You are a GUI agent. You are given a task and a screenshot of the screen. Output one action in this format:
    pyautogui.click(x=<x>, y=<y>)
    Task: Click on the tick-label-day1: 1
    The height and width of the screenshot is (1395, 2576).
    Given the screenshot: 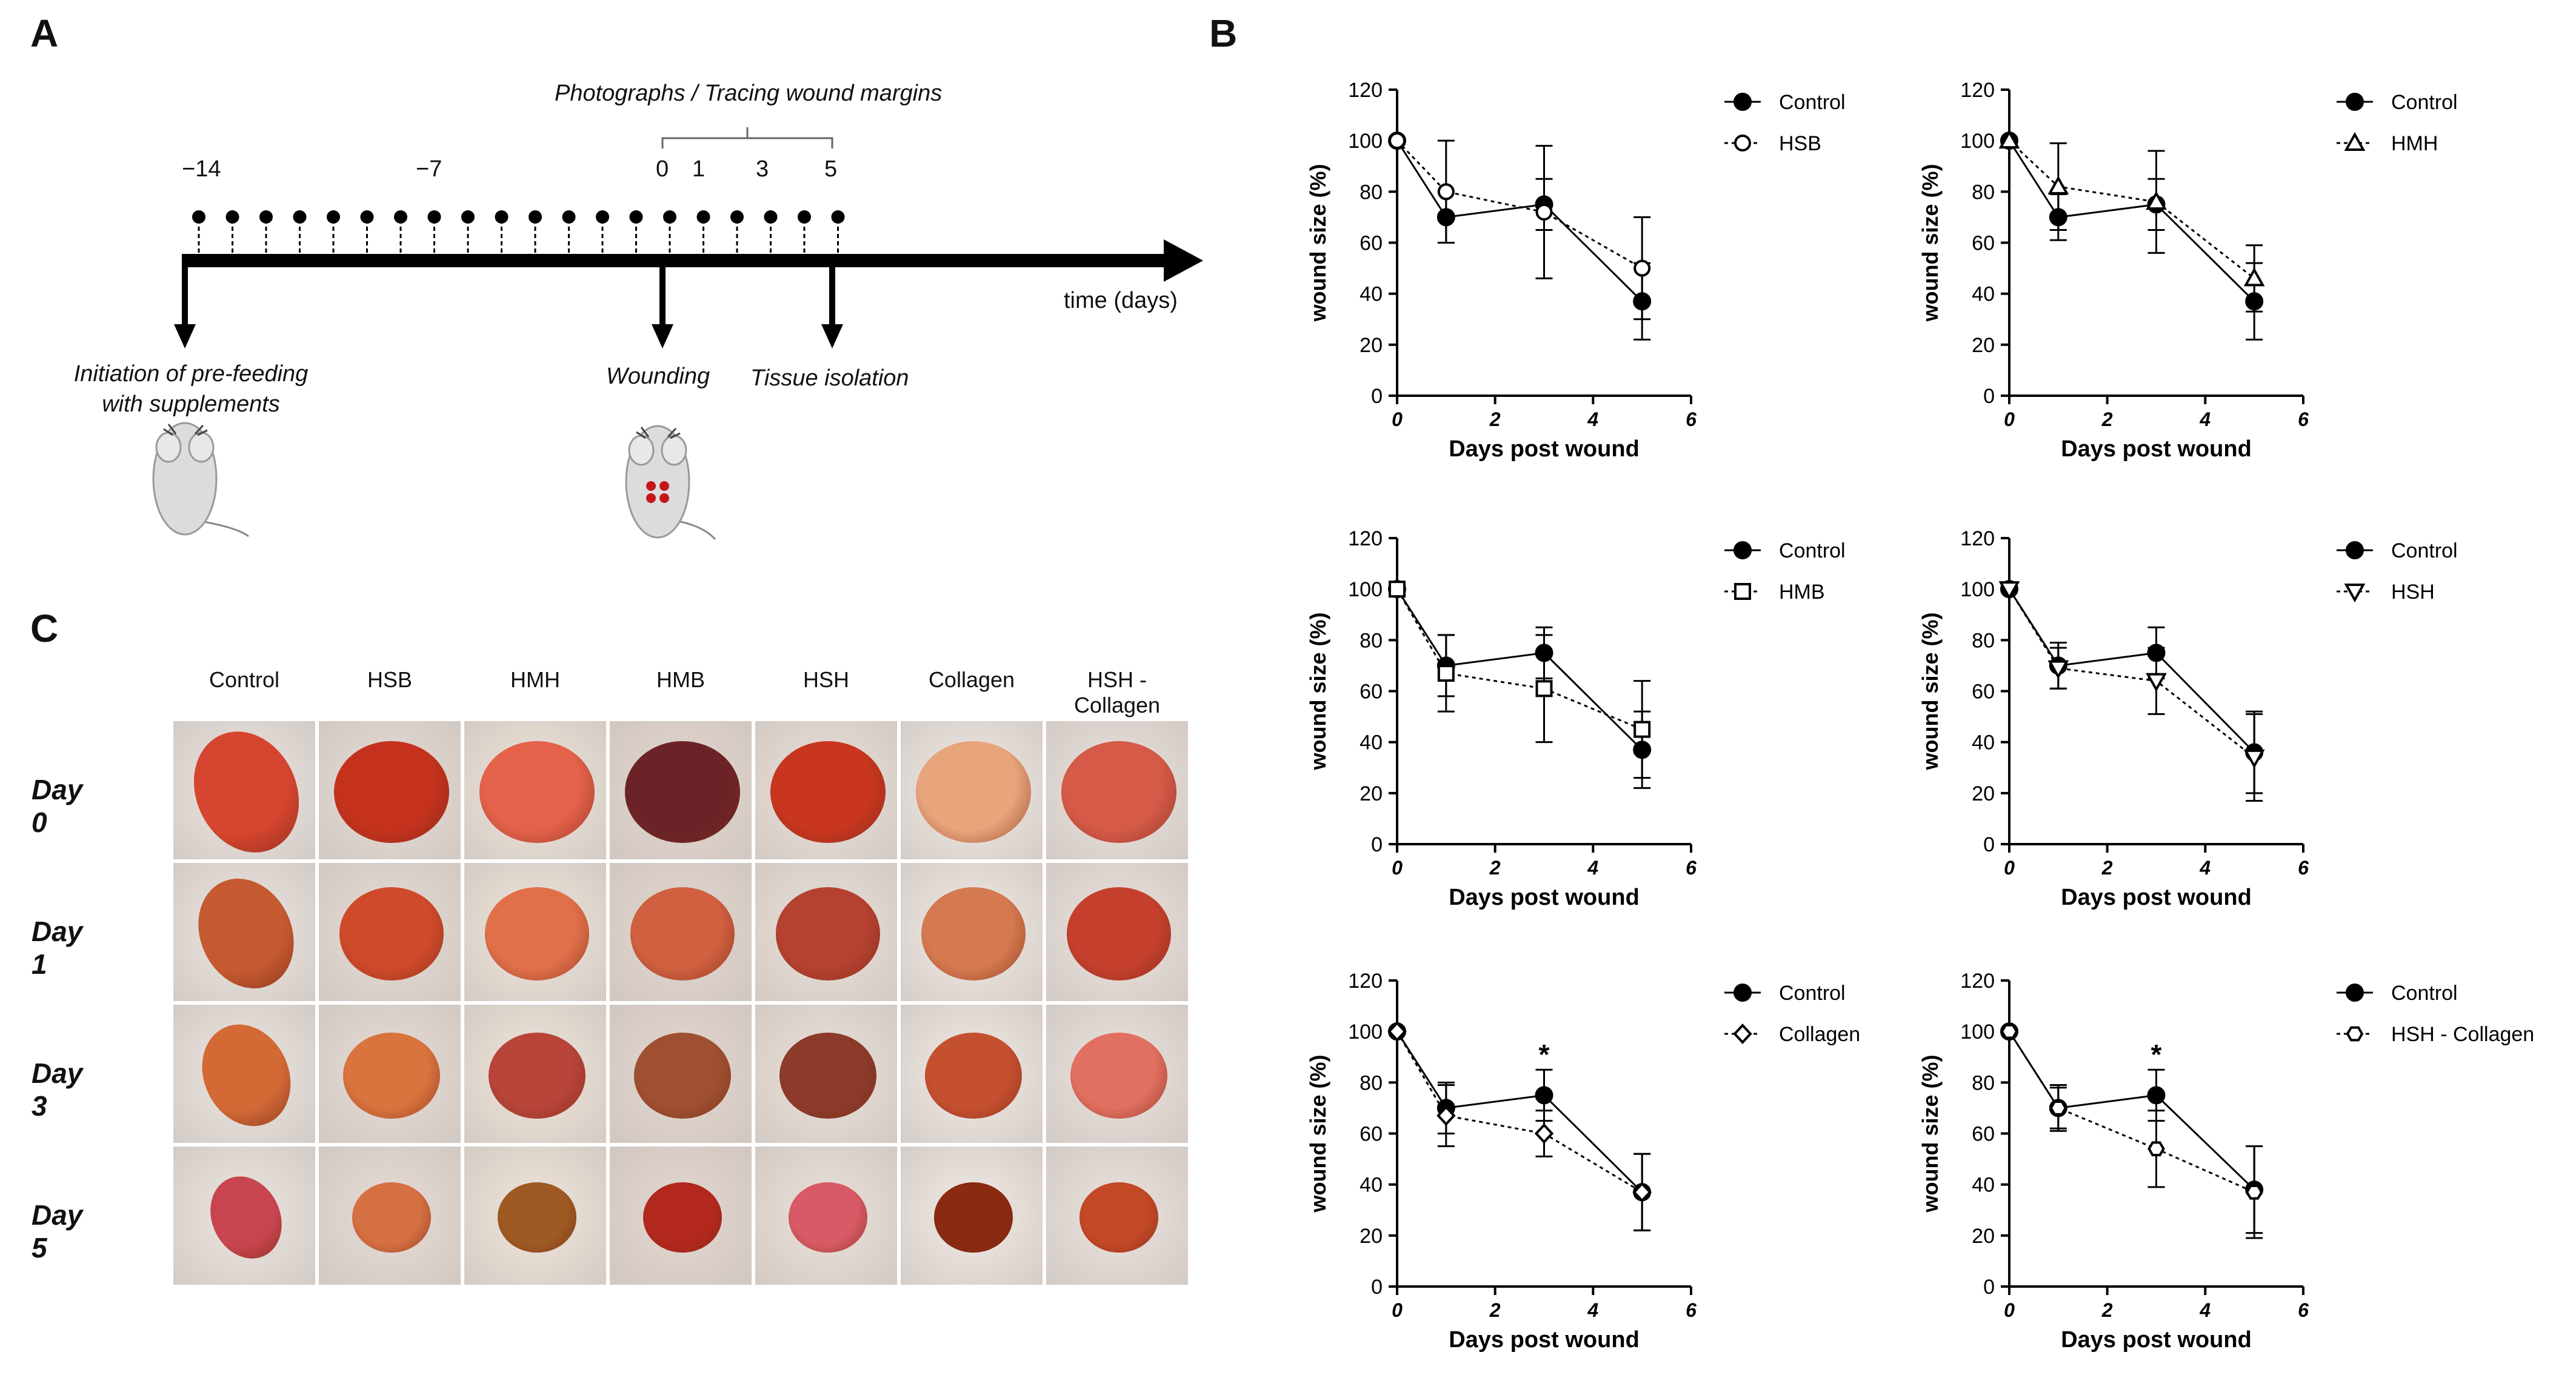 What is the action you would take?
    pyautogui.click(x=699, y=169)
    